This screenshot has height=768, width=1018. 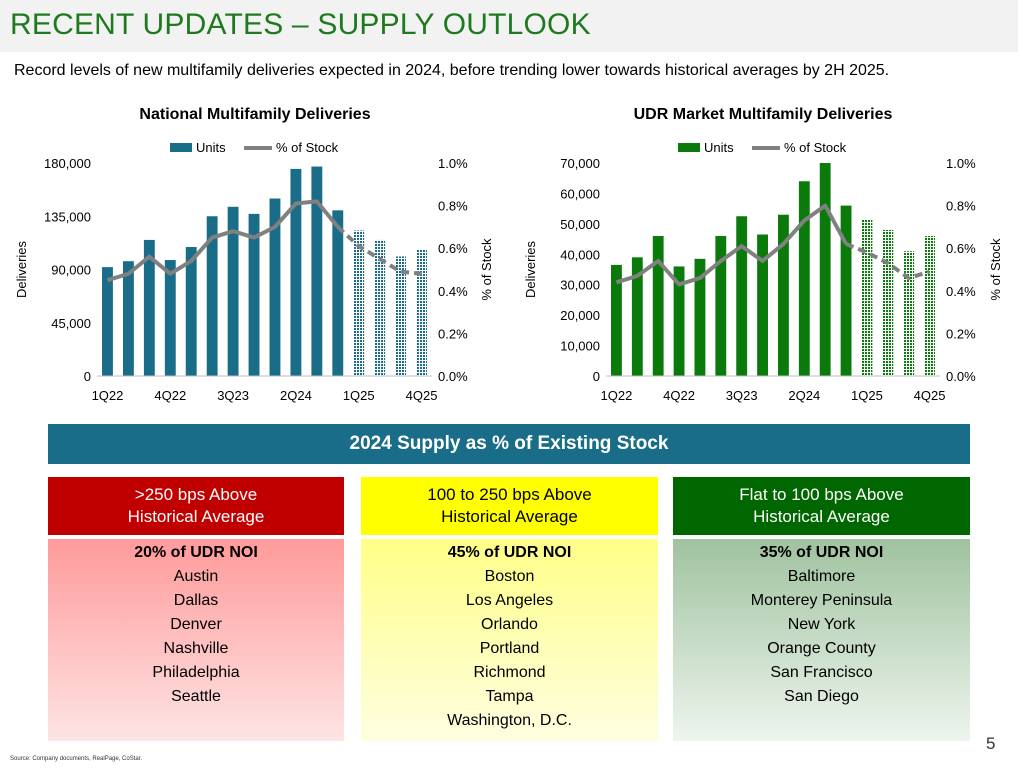 What do you see at coordinates (509, 696) in the screenshot?
I see `market-list-item: Tampa` at bounding box center [509, 696].